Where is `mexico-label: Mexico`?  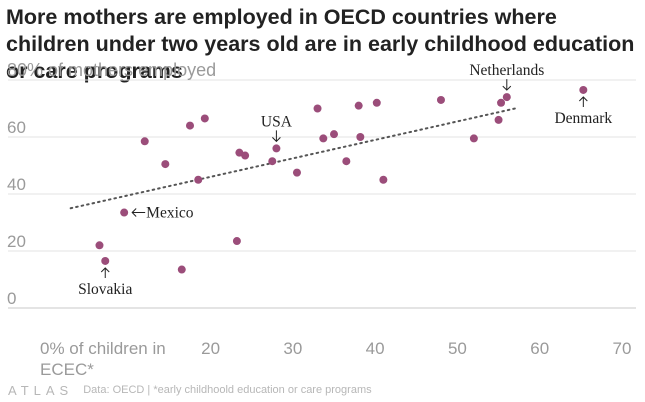 mexico-label: Mexico is located at coordinates (170, 213).